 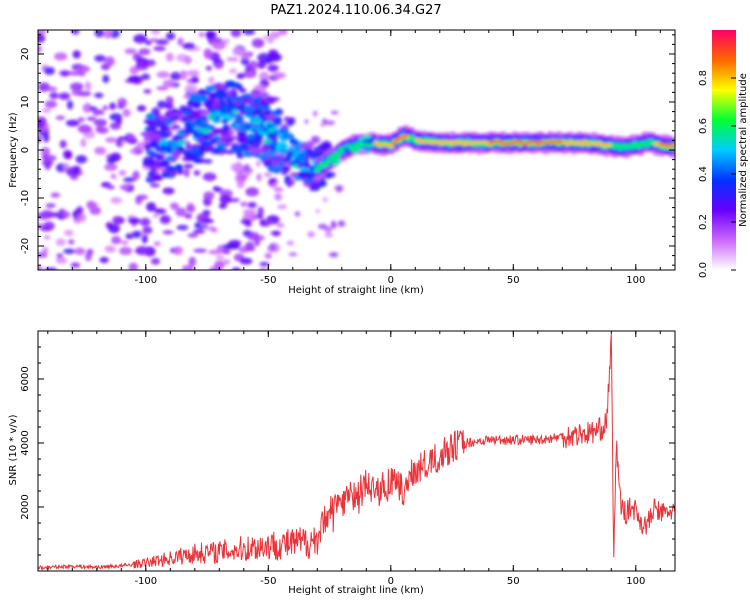 I want to click on spectrogram-y-tick-label: 0, so click(x=25, y=150).